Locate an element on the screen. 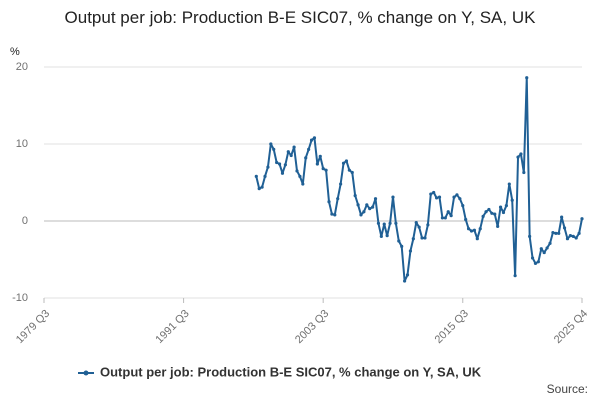 This screenshot has height=400, width=600. y-tick-label: 0 is located at coordinates (25, 221).